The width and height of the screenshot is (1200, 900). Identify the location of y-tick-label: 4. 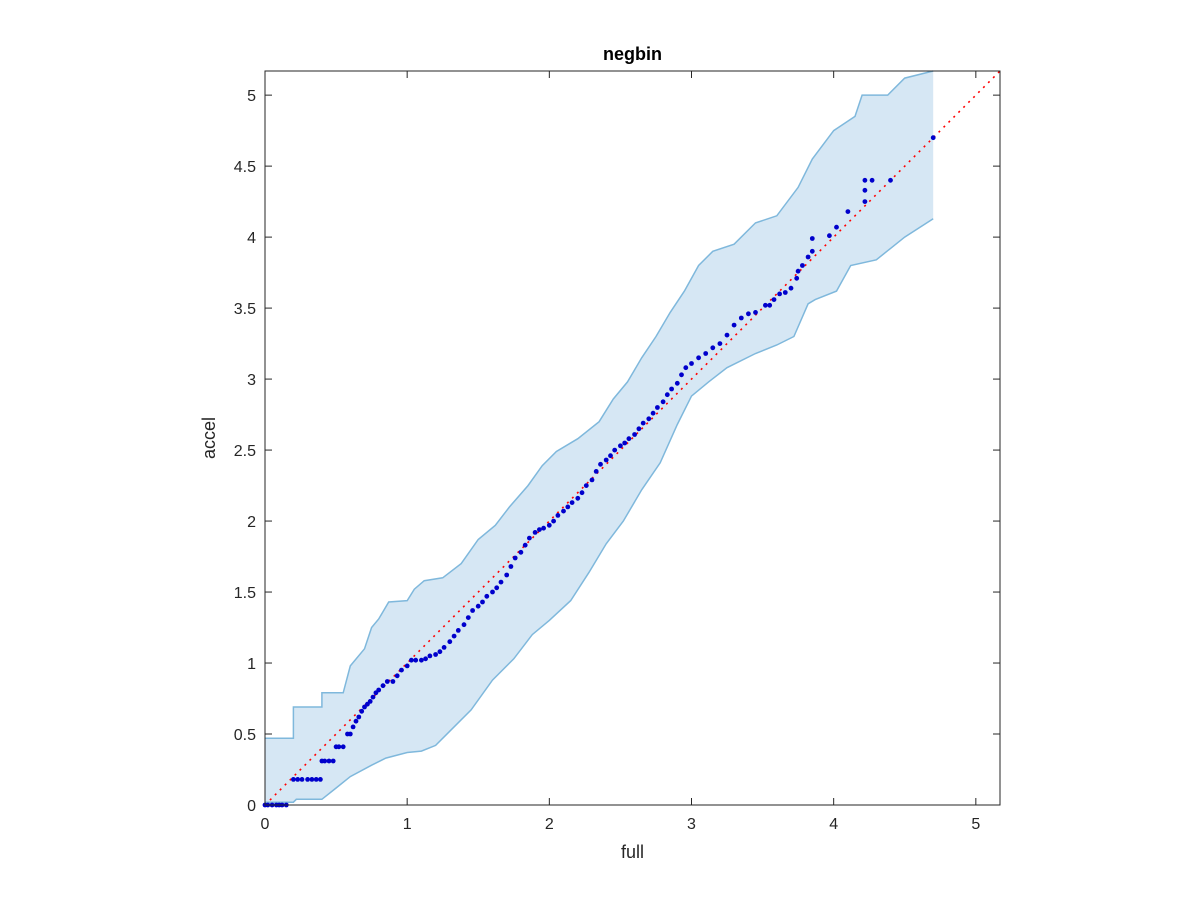
(251, 238).